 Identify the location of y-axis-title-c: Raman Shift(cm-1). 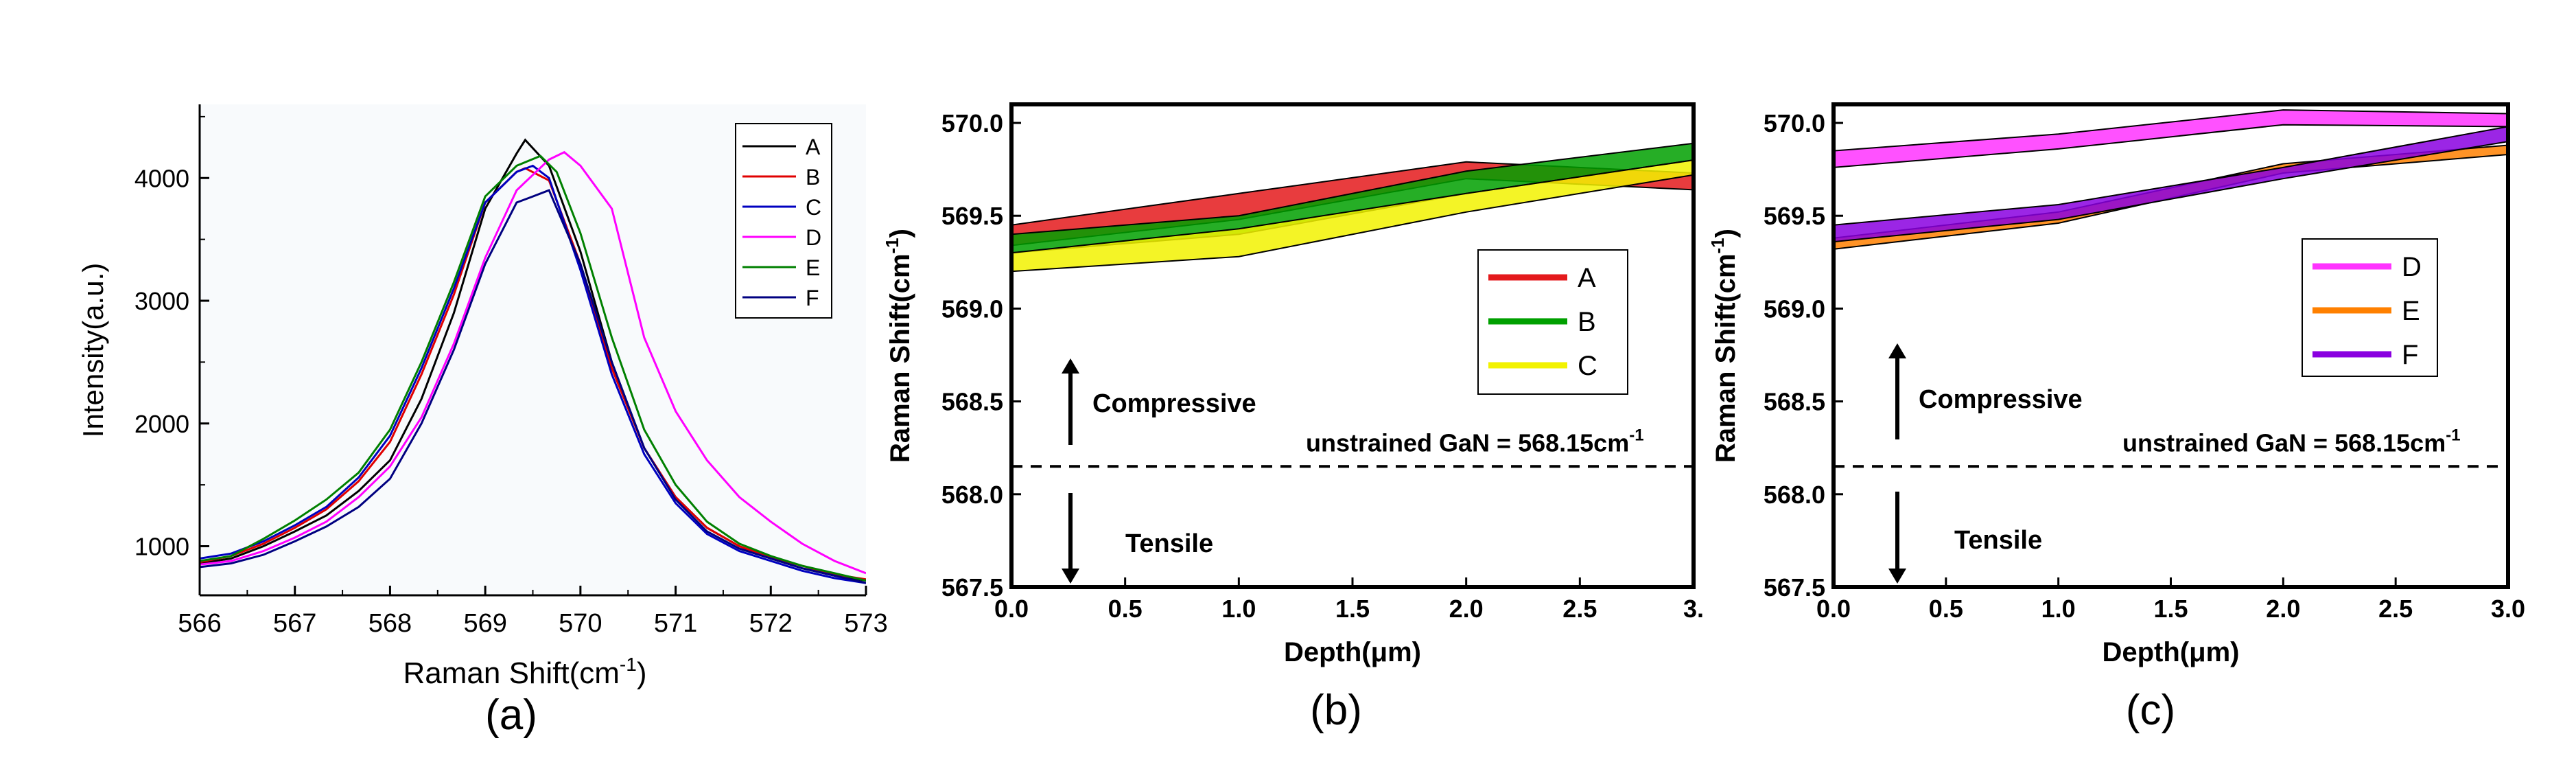
(1724, 346).